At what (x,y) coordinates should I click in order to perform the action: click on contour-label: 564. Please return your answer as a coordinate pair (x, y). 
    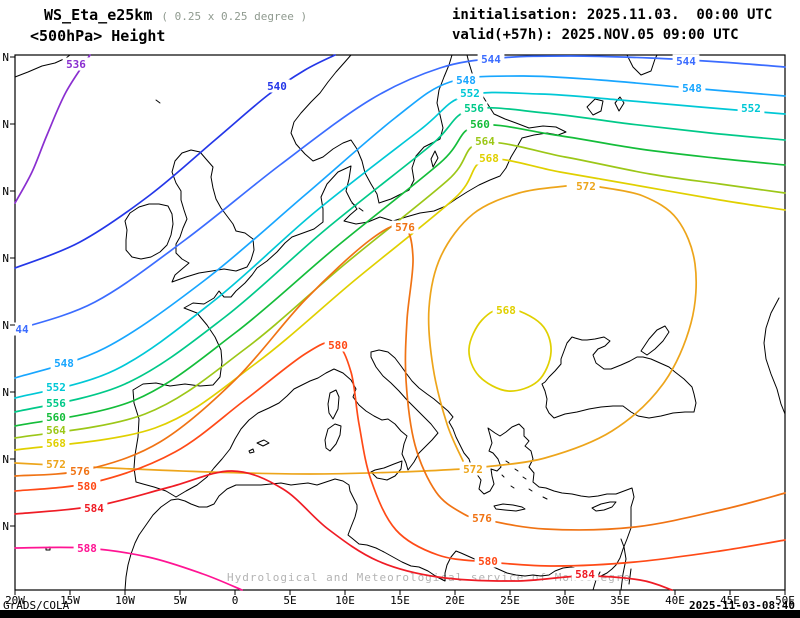
    Looking at the image, I should click on (56, 430).